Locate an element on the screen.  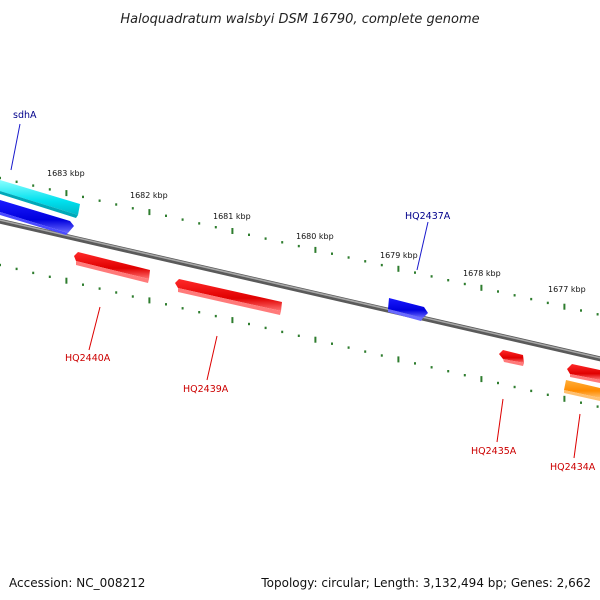
gene-label-hq2435a: HQ2435A is located at coordinates (494, 451).